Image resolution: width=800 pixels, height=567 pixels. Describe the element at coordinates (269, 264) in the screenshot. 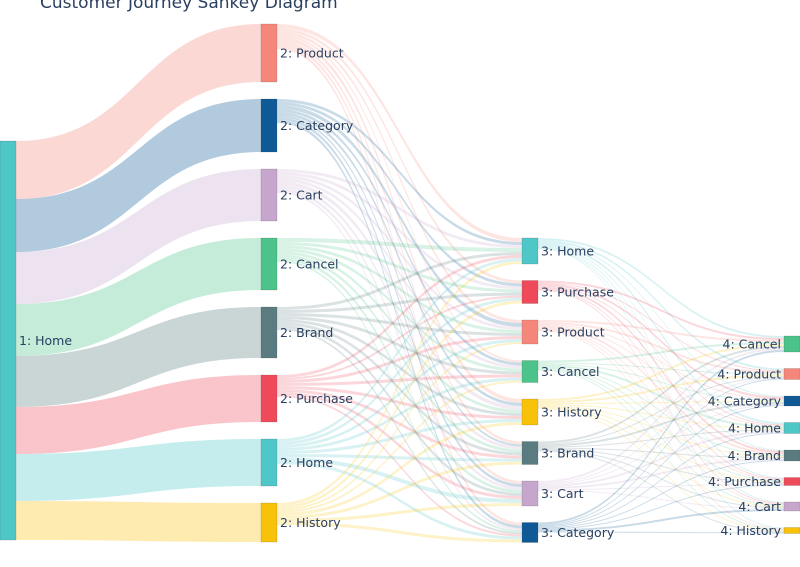

I see `node-2-cancel` at that location.